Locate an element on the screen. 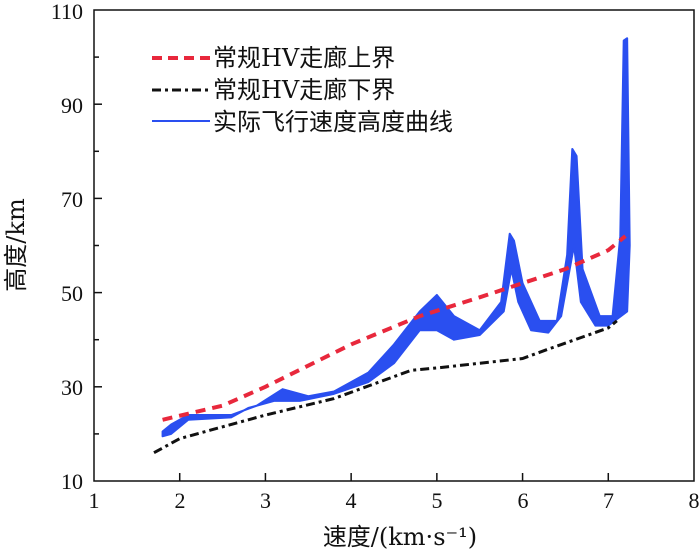 This screenshot has height=554, width=700. x-tick-label: 7 is located at coordinates (608, 500).